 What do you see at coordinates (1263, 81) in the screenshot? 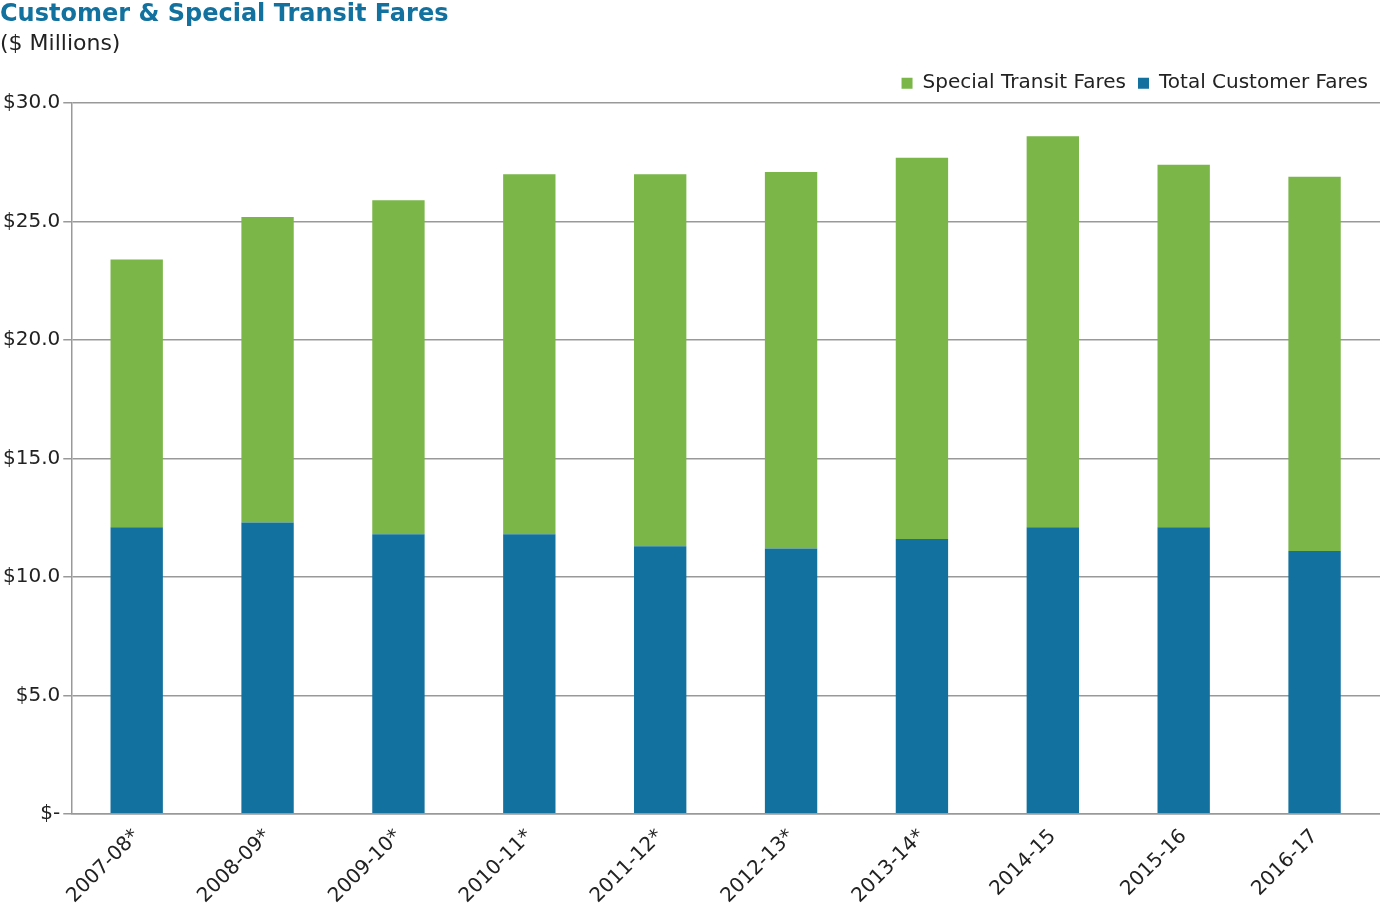
I see `legend-label: Total Customer Fares` at bounding box center [1263, 81].